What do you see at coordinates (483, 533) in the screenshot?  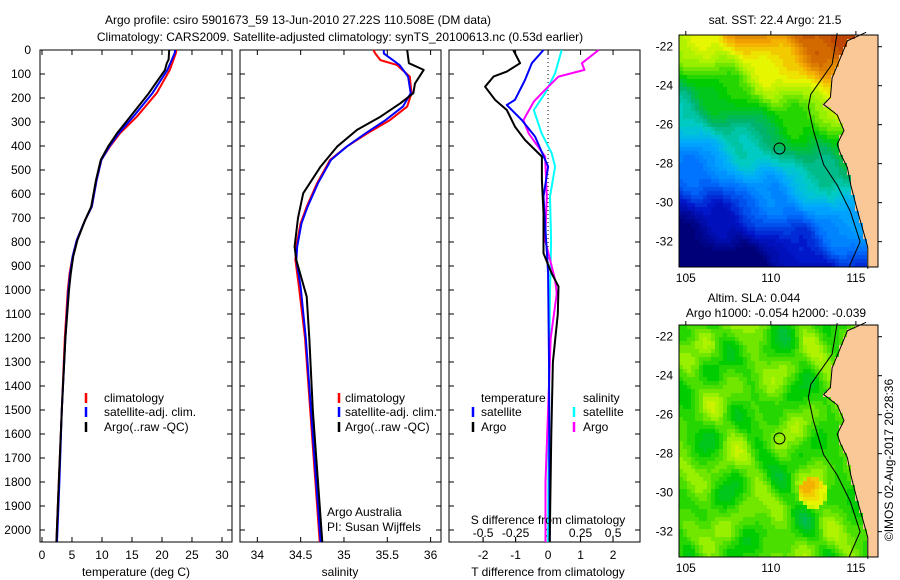 I see `s-x-tick-label: -0.5` at bounding box center [483, 533].